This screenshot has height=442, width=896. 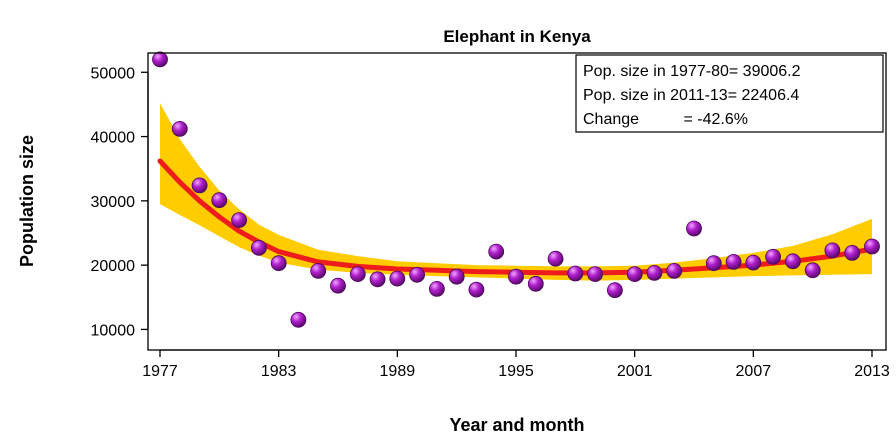 What do you see at coordinates (398, 371) in the screenshot?
I see `x-tick-label-1989: 1989` at bounding box center [398, 371].